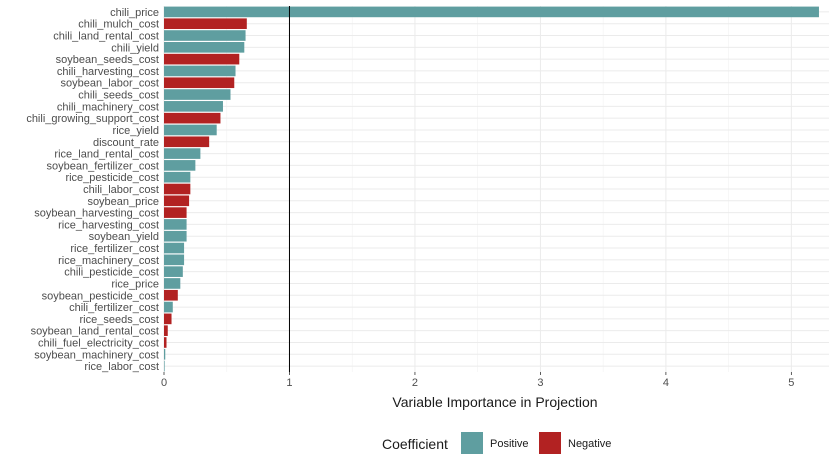 The image size is (836, 469). Describe the element at coordinates (120, 320) in the screenshot. I see `category-label: rice_seeds_cost` at that location.